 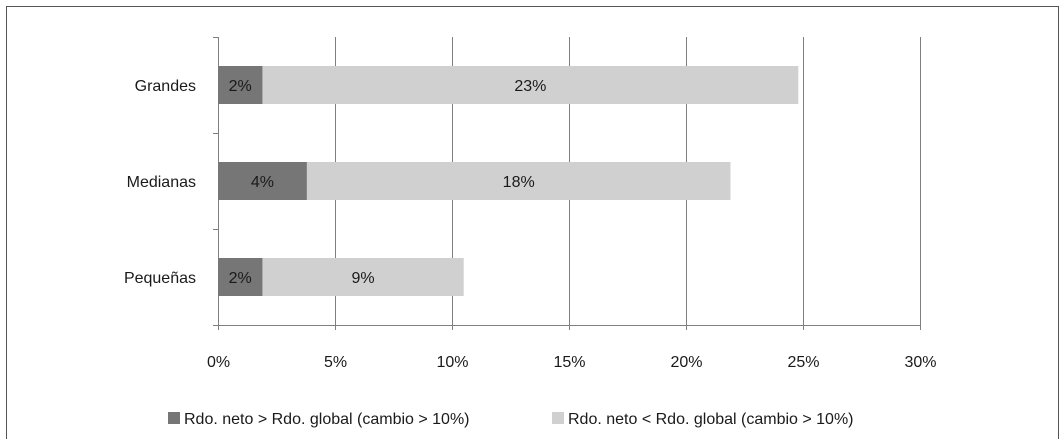 I want to click on data-label: 18%, so click(x=519, y=182).